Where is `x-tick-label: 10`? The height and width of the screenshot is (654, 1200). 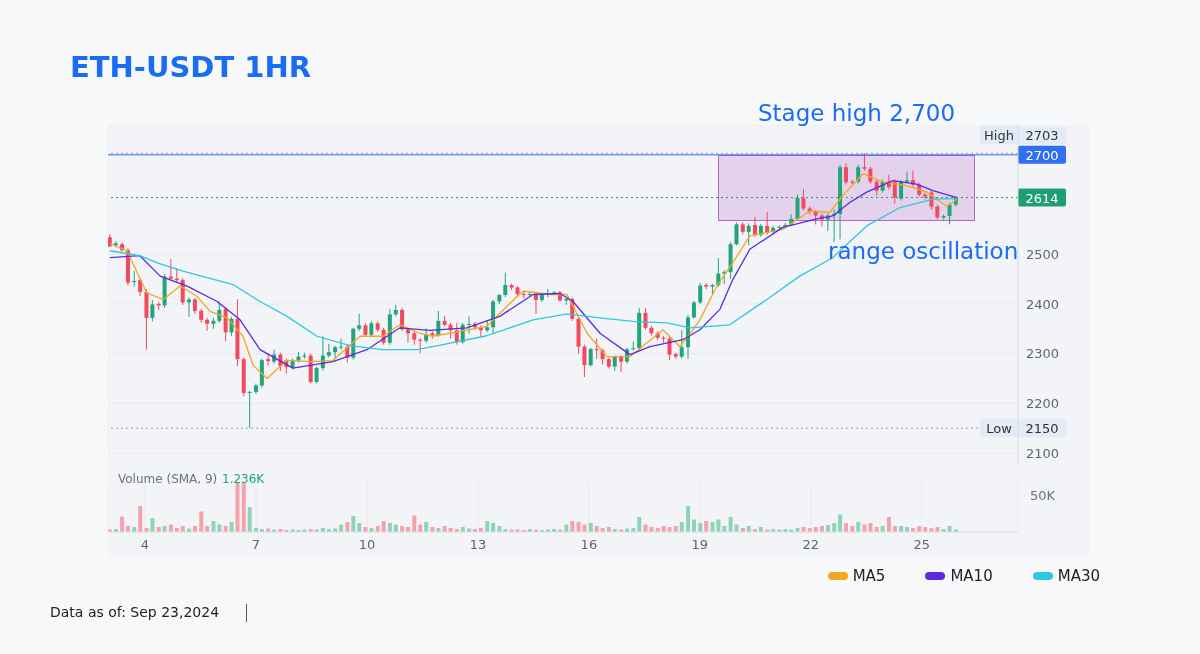
x-tick-label: 10 is located at coordinates (367, 545).